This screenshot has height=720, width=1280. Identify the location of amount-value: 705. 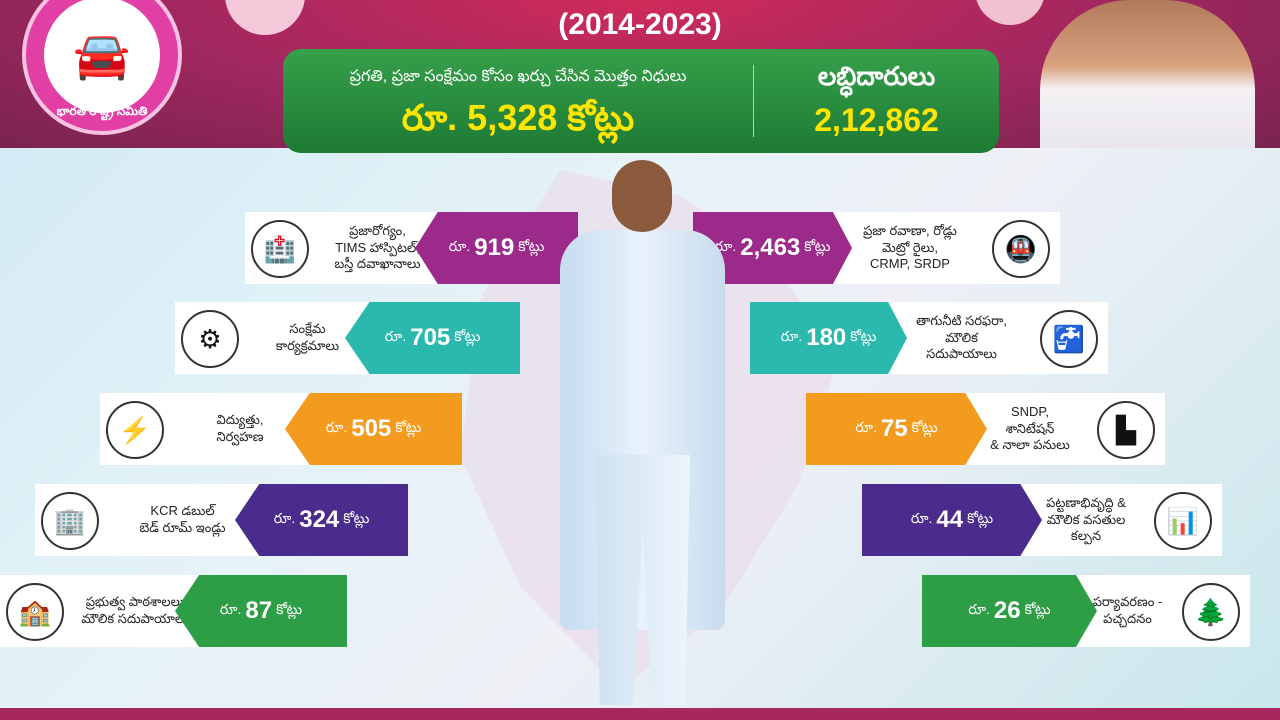
(430, 337).